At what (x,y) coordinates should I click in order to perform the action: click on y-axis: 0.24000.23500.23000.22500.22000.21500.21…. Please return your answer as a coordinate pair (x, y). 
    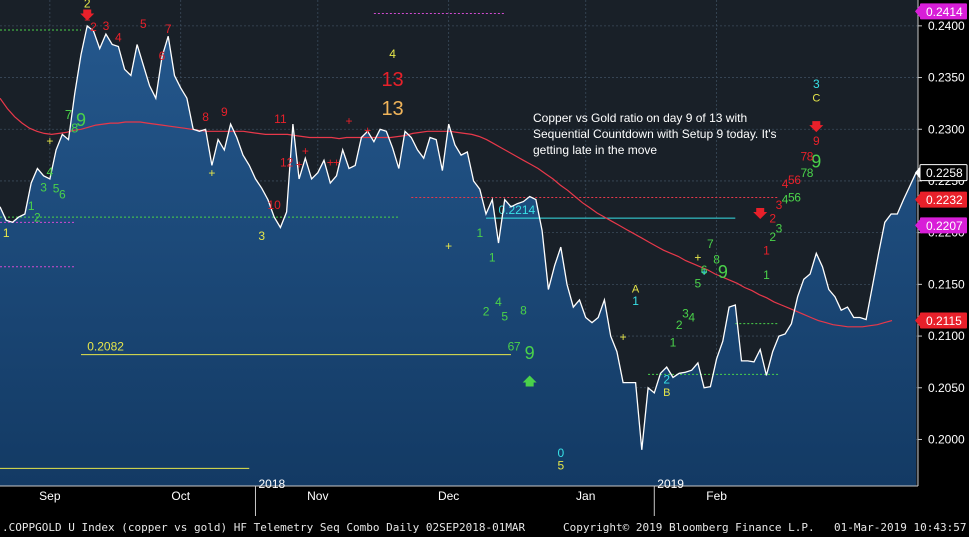
    Looking at the image, I should click on (941, 232).